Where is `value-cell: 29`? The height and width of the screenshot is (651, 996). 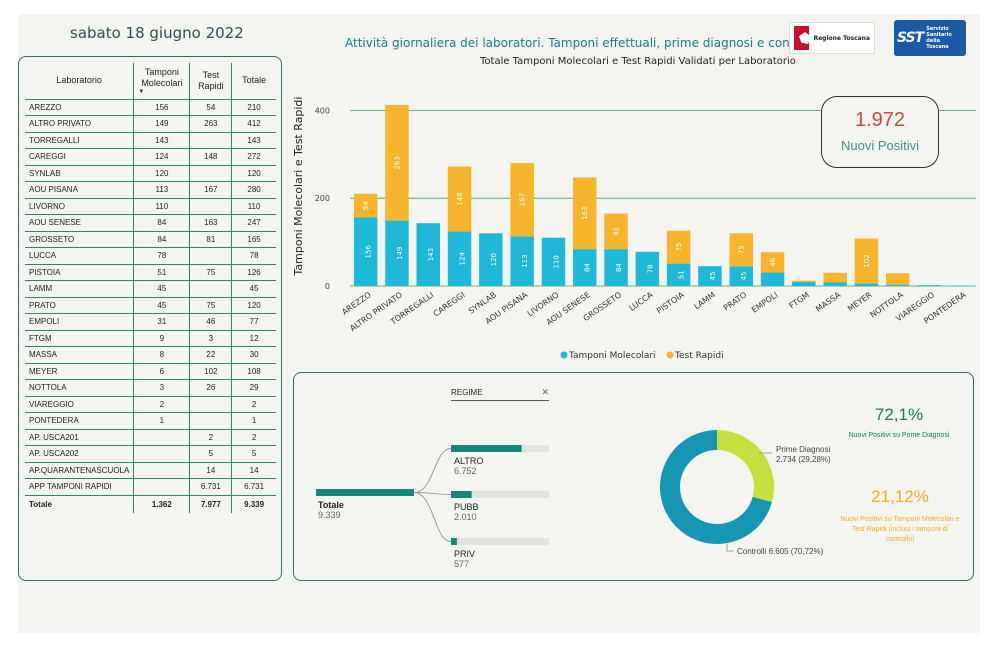
value-cell: 29 is located at coordinates (253, 388).